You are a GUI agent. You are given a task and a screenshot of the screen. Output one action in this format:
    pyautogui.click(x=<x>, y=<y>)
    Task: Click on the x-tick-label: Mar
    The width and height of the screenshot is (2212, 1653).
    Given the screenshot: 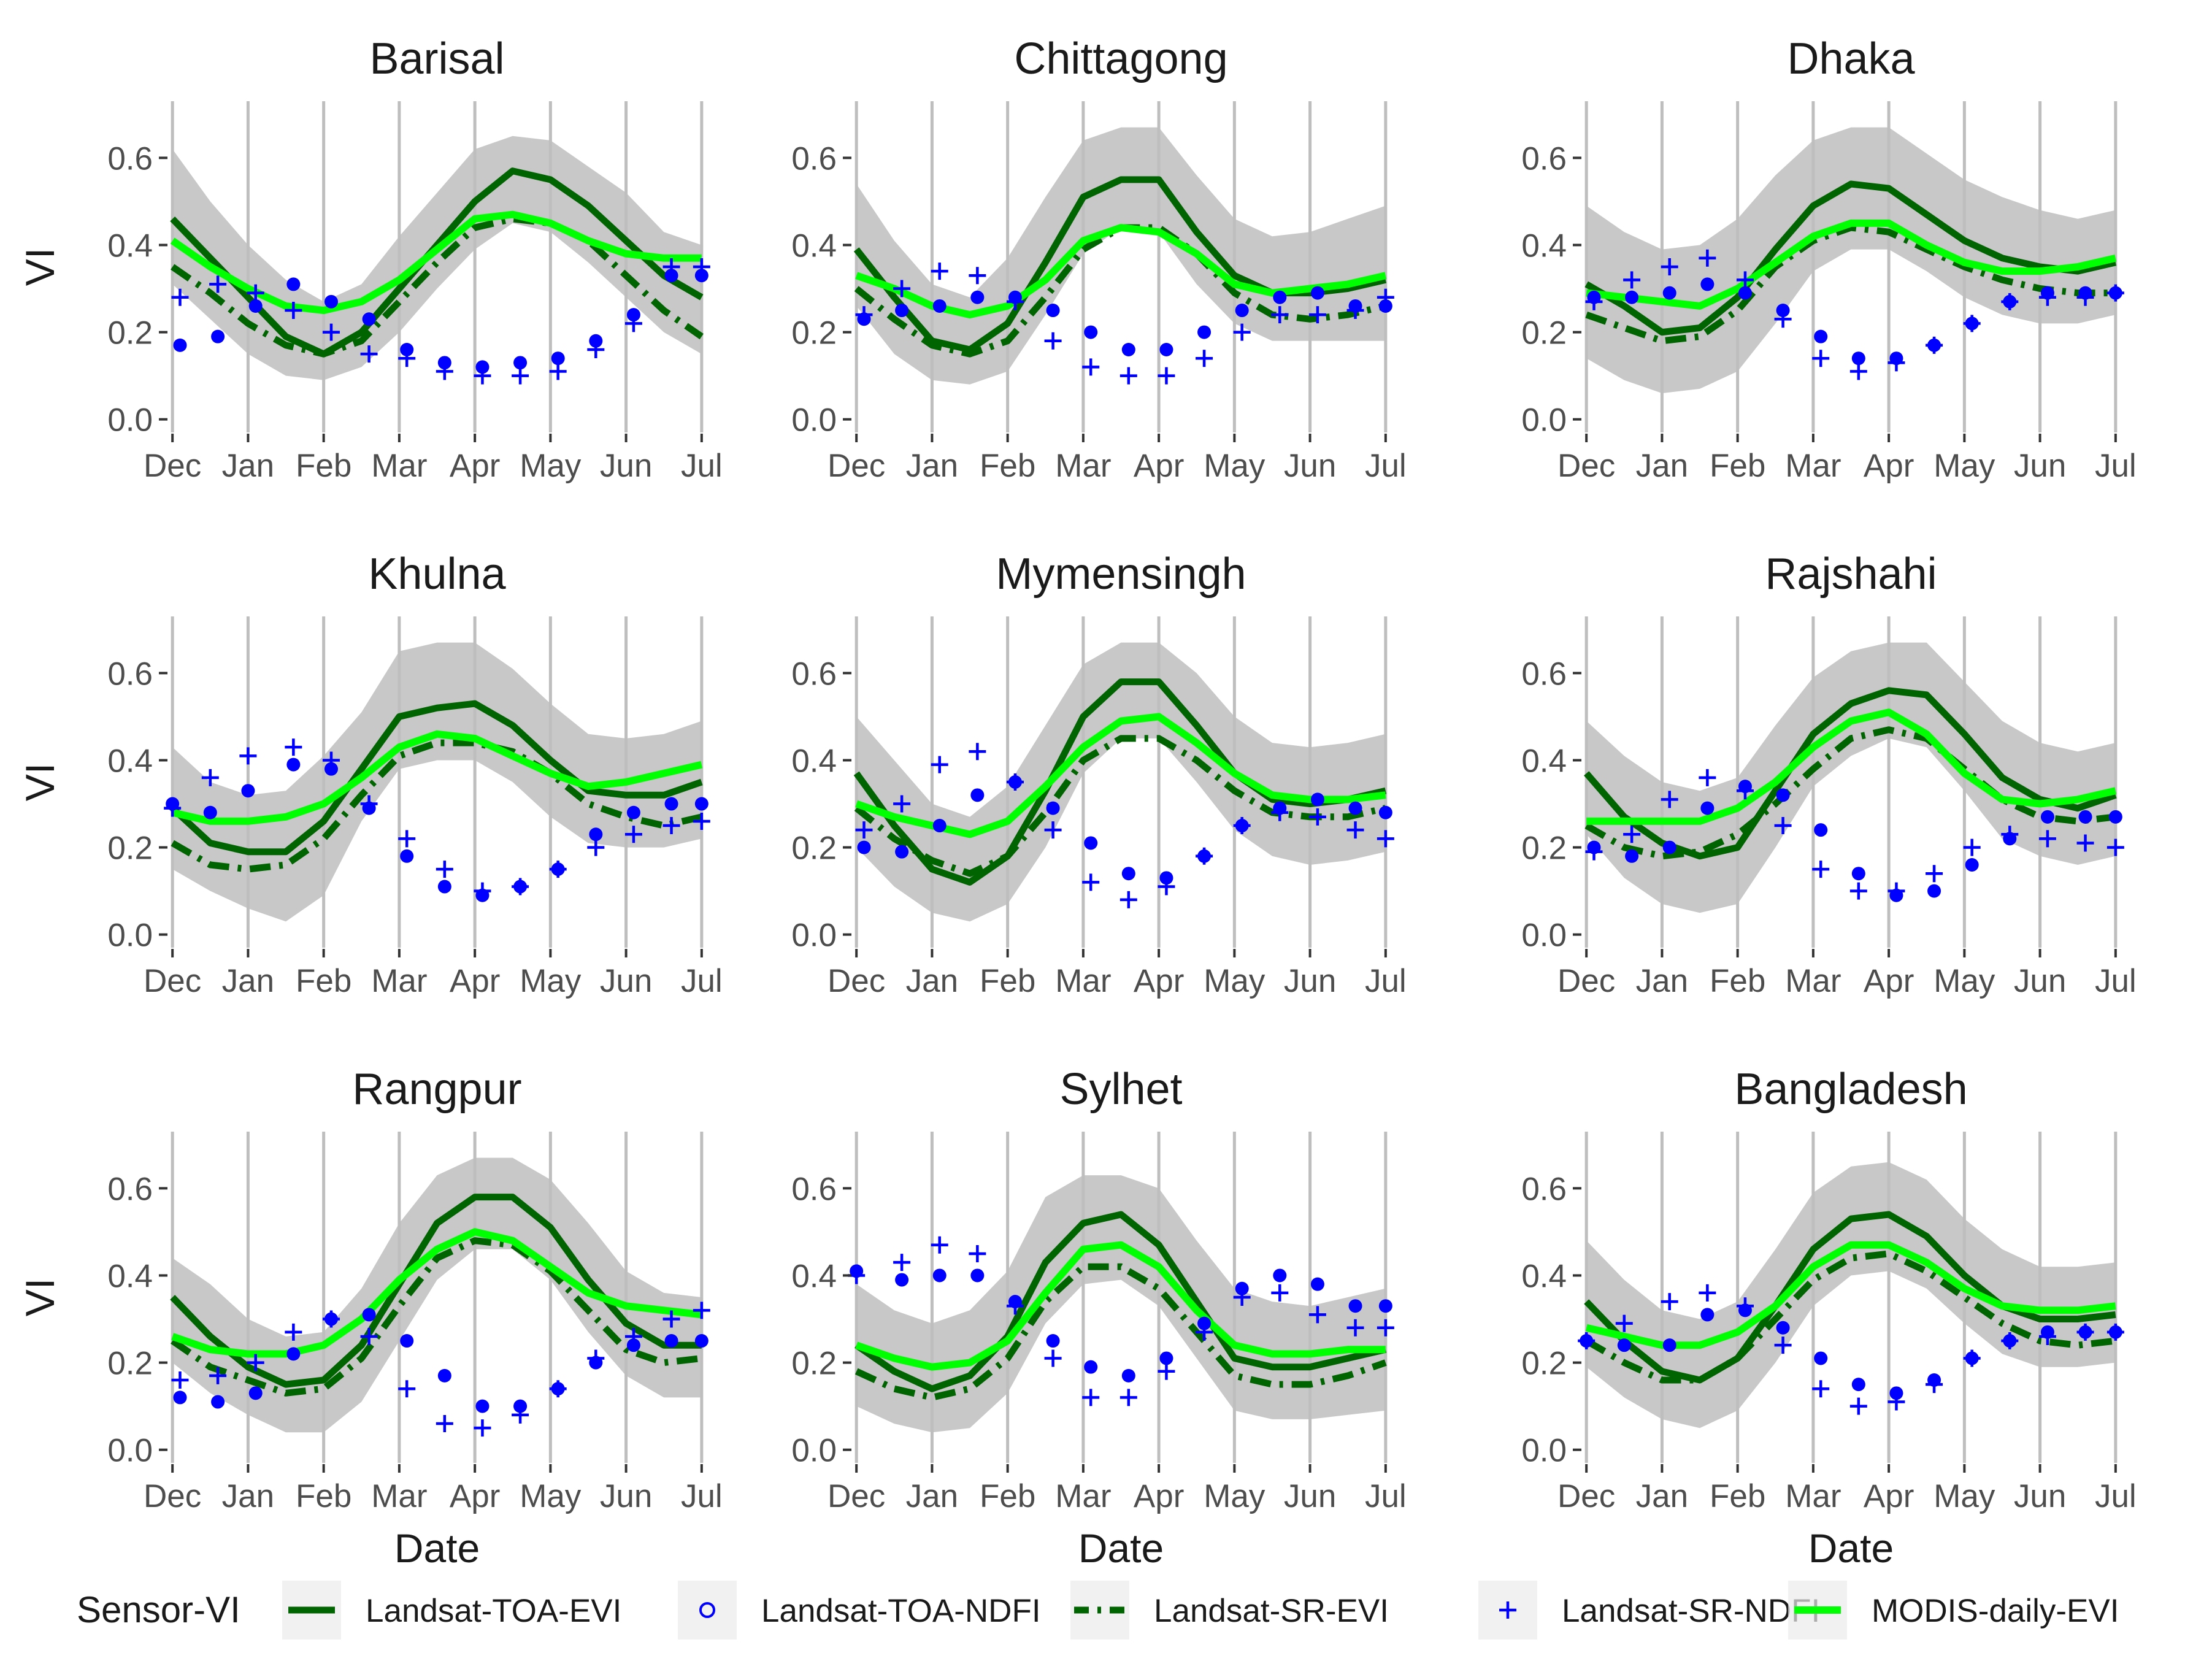 What is the action you would take?
    pyautogui.click(x=1083, y=466)
    